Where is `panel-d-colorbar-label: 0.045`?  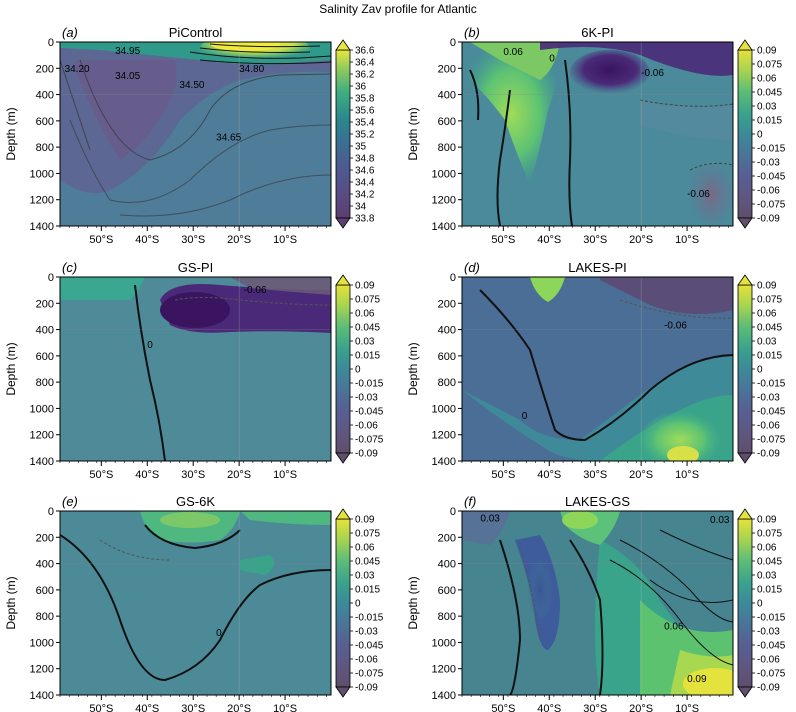 panel-d-colorbar-label: 0.045 is located at coordinates (769, 328).